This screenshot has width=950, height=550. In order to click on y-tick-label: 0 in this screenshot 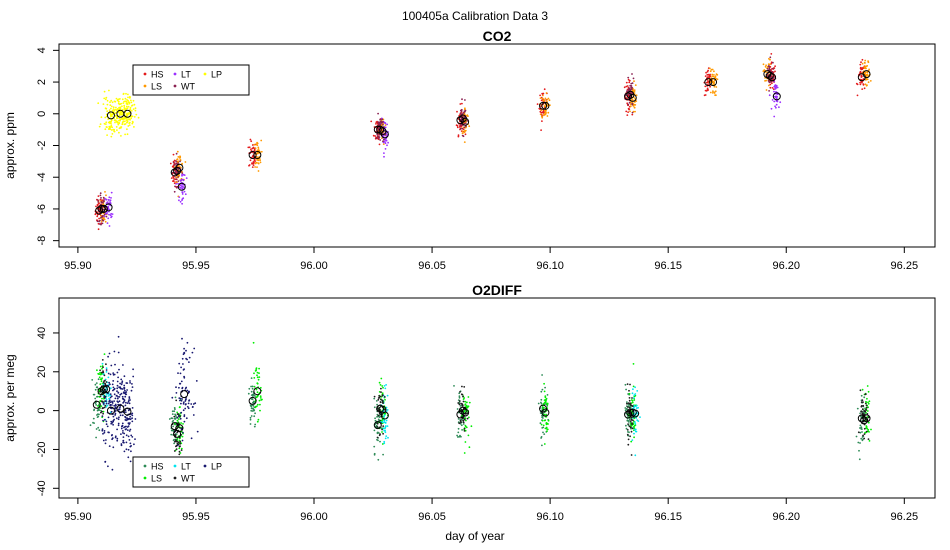, I will do `click(42, 411)`.